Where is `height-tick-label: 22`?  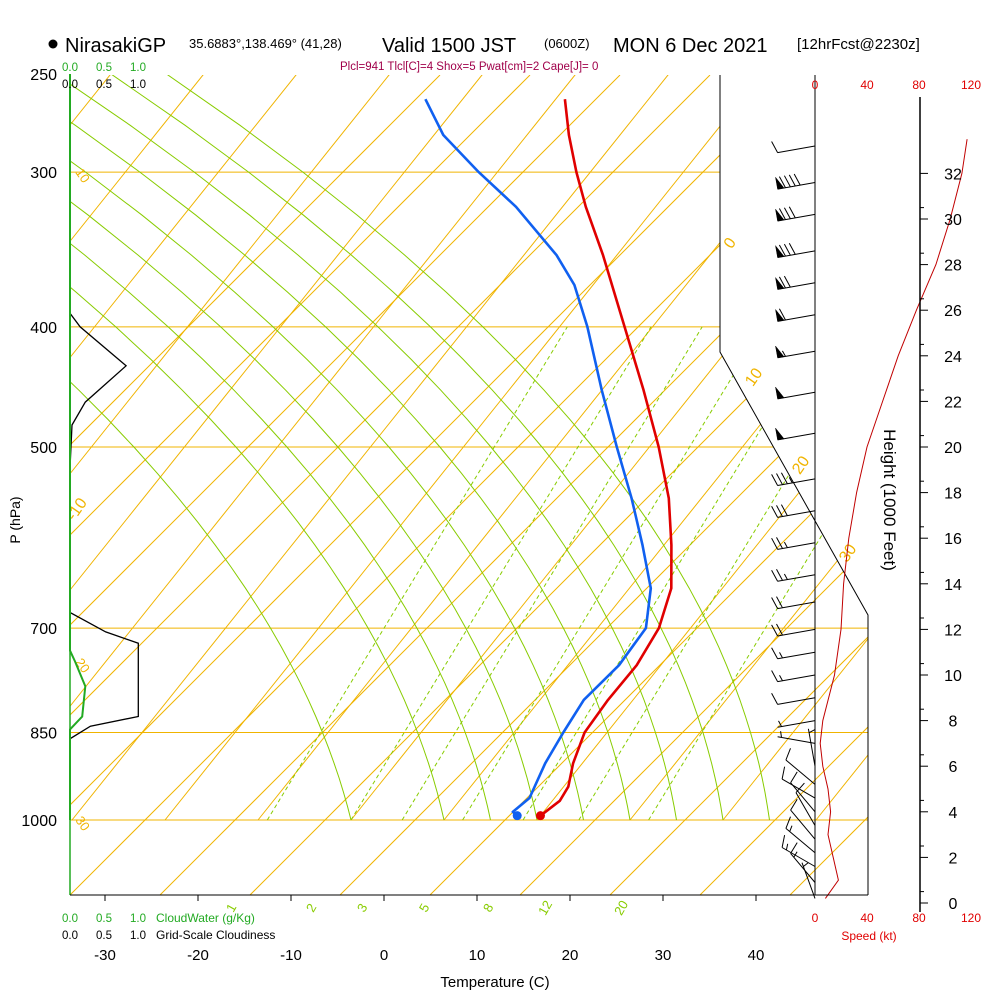 height-tick-label: 22 is located at coordinates (953, 402).